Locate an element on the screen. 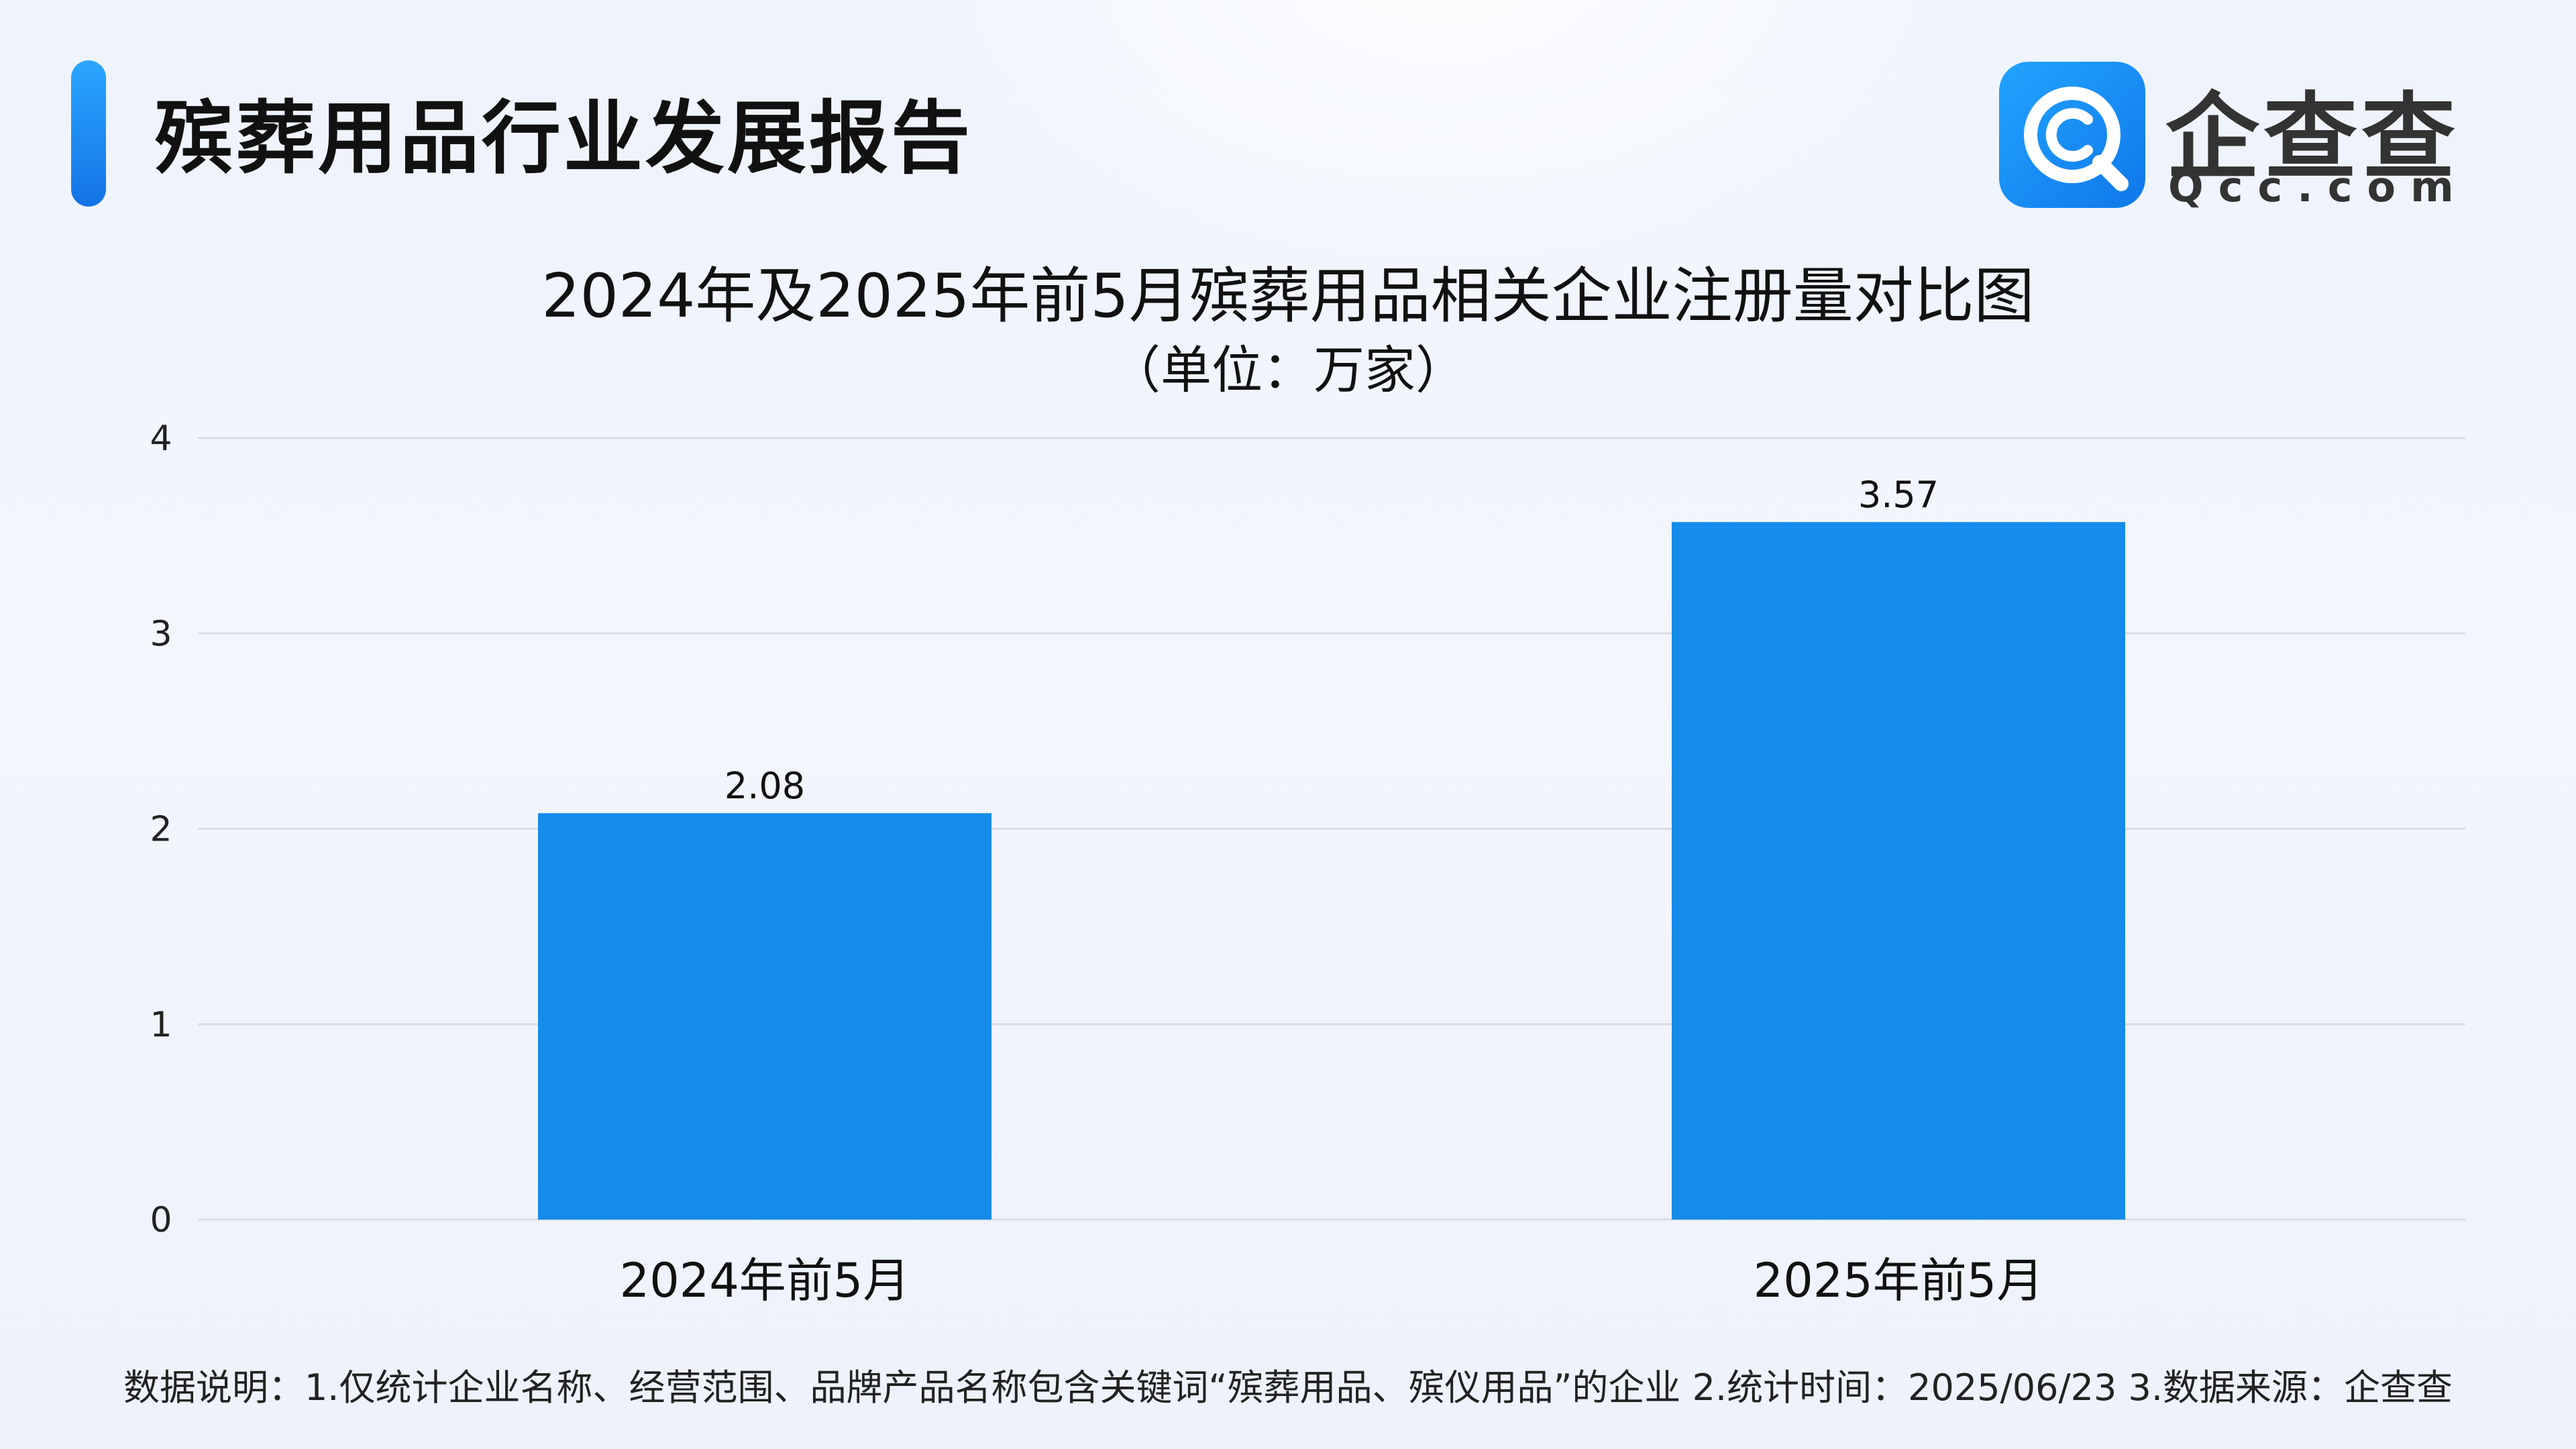  bar-value-label: 2.08 is located at coordinates (764, 786).